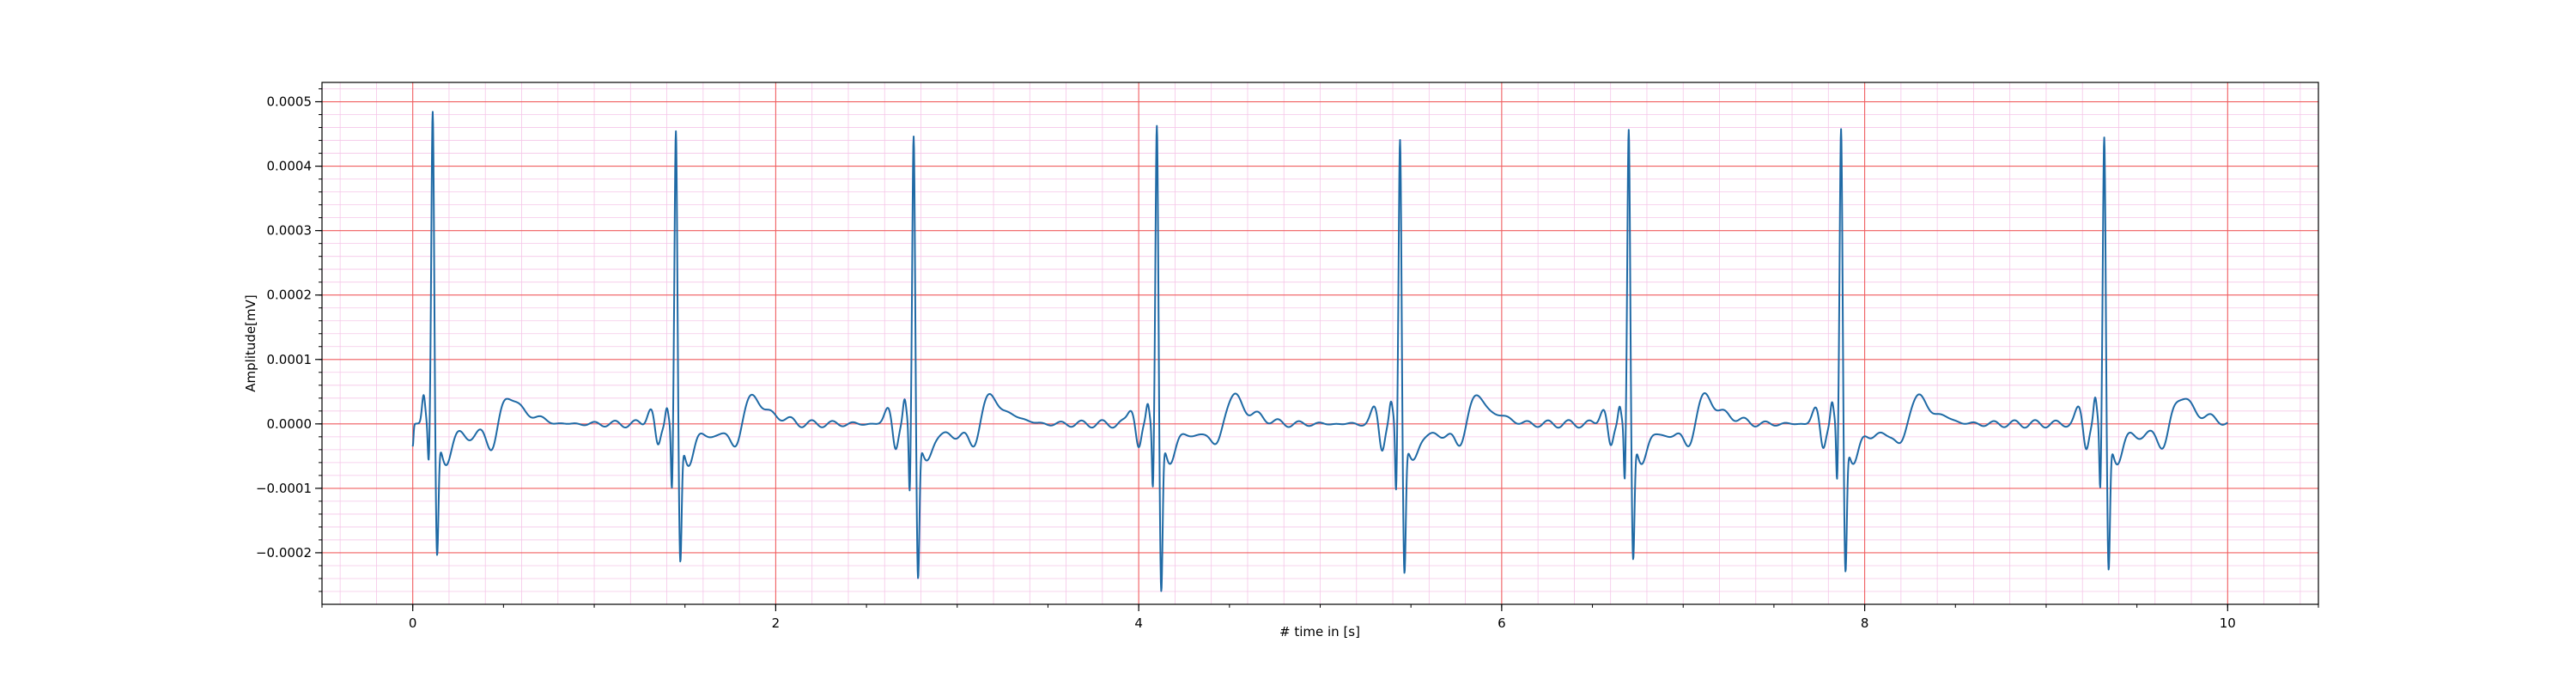 Image resolution: width=2576 pixels, height=691 pixels. What do you see at coordinates (290, 295) in the screenshot?
I see `y-tick-label: 0.0002` at bounding box center [290, 295].